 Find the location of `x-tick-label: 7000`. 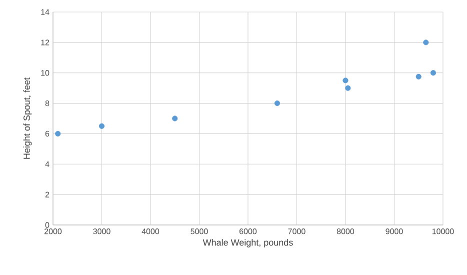

x-tick-label: 7000 is located at coordinates (297, 231).